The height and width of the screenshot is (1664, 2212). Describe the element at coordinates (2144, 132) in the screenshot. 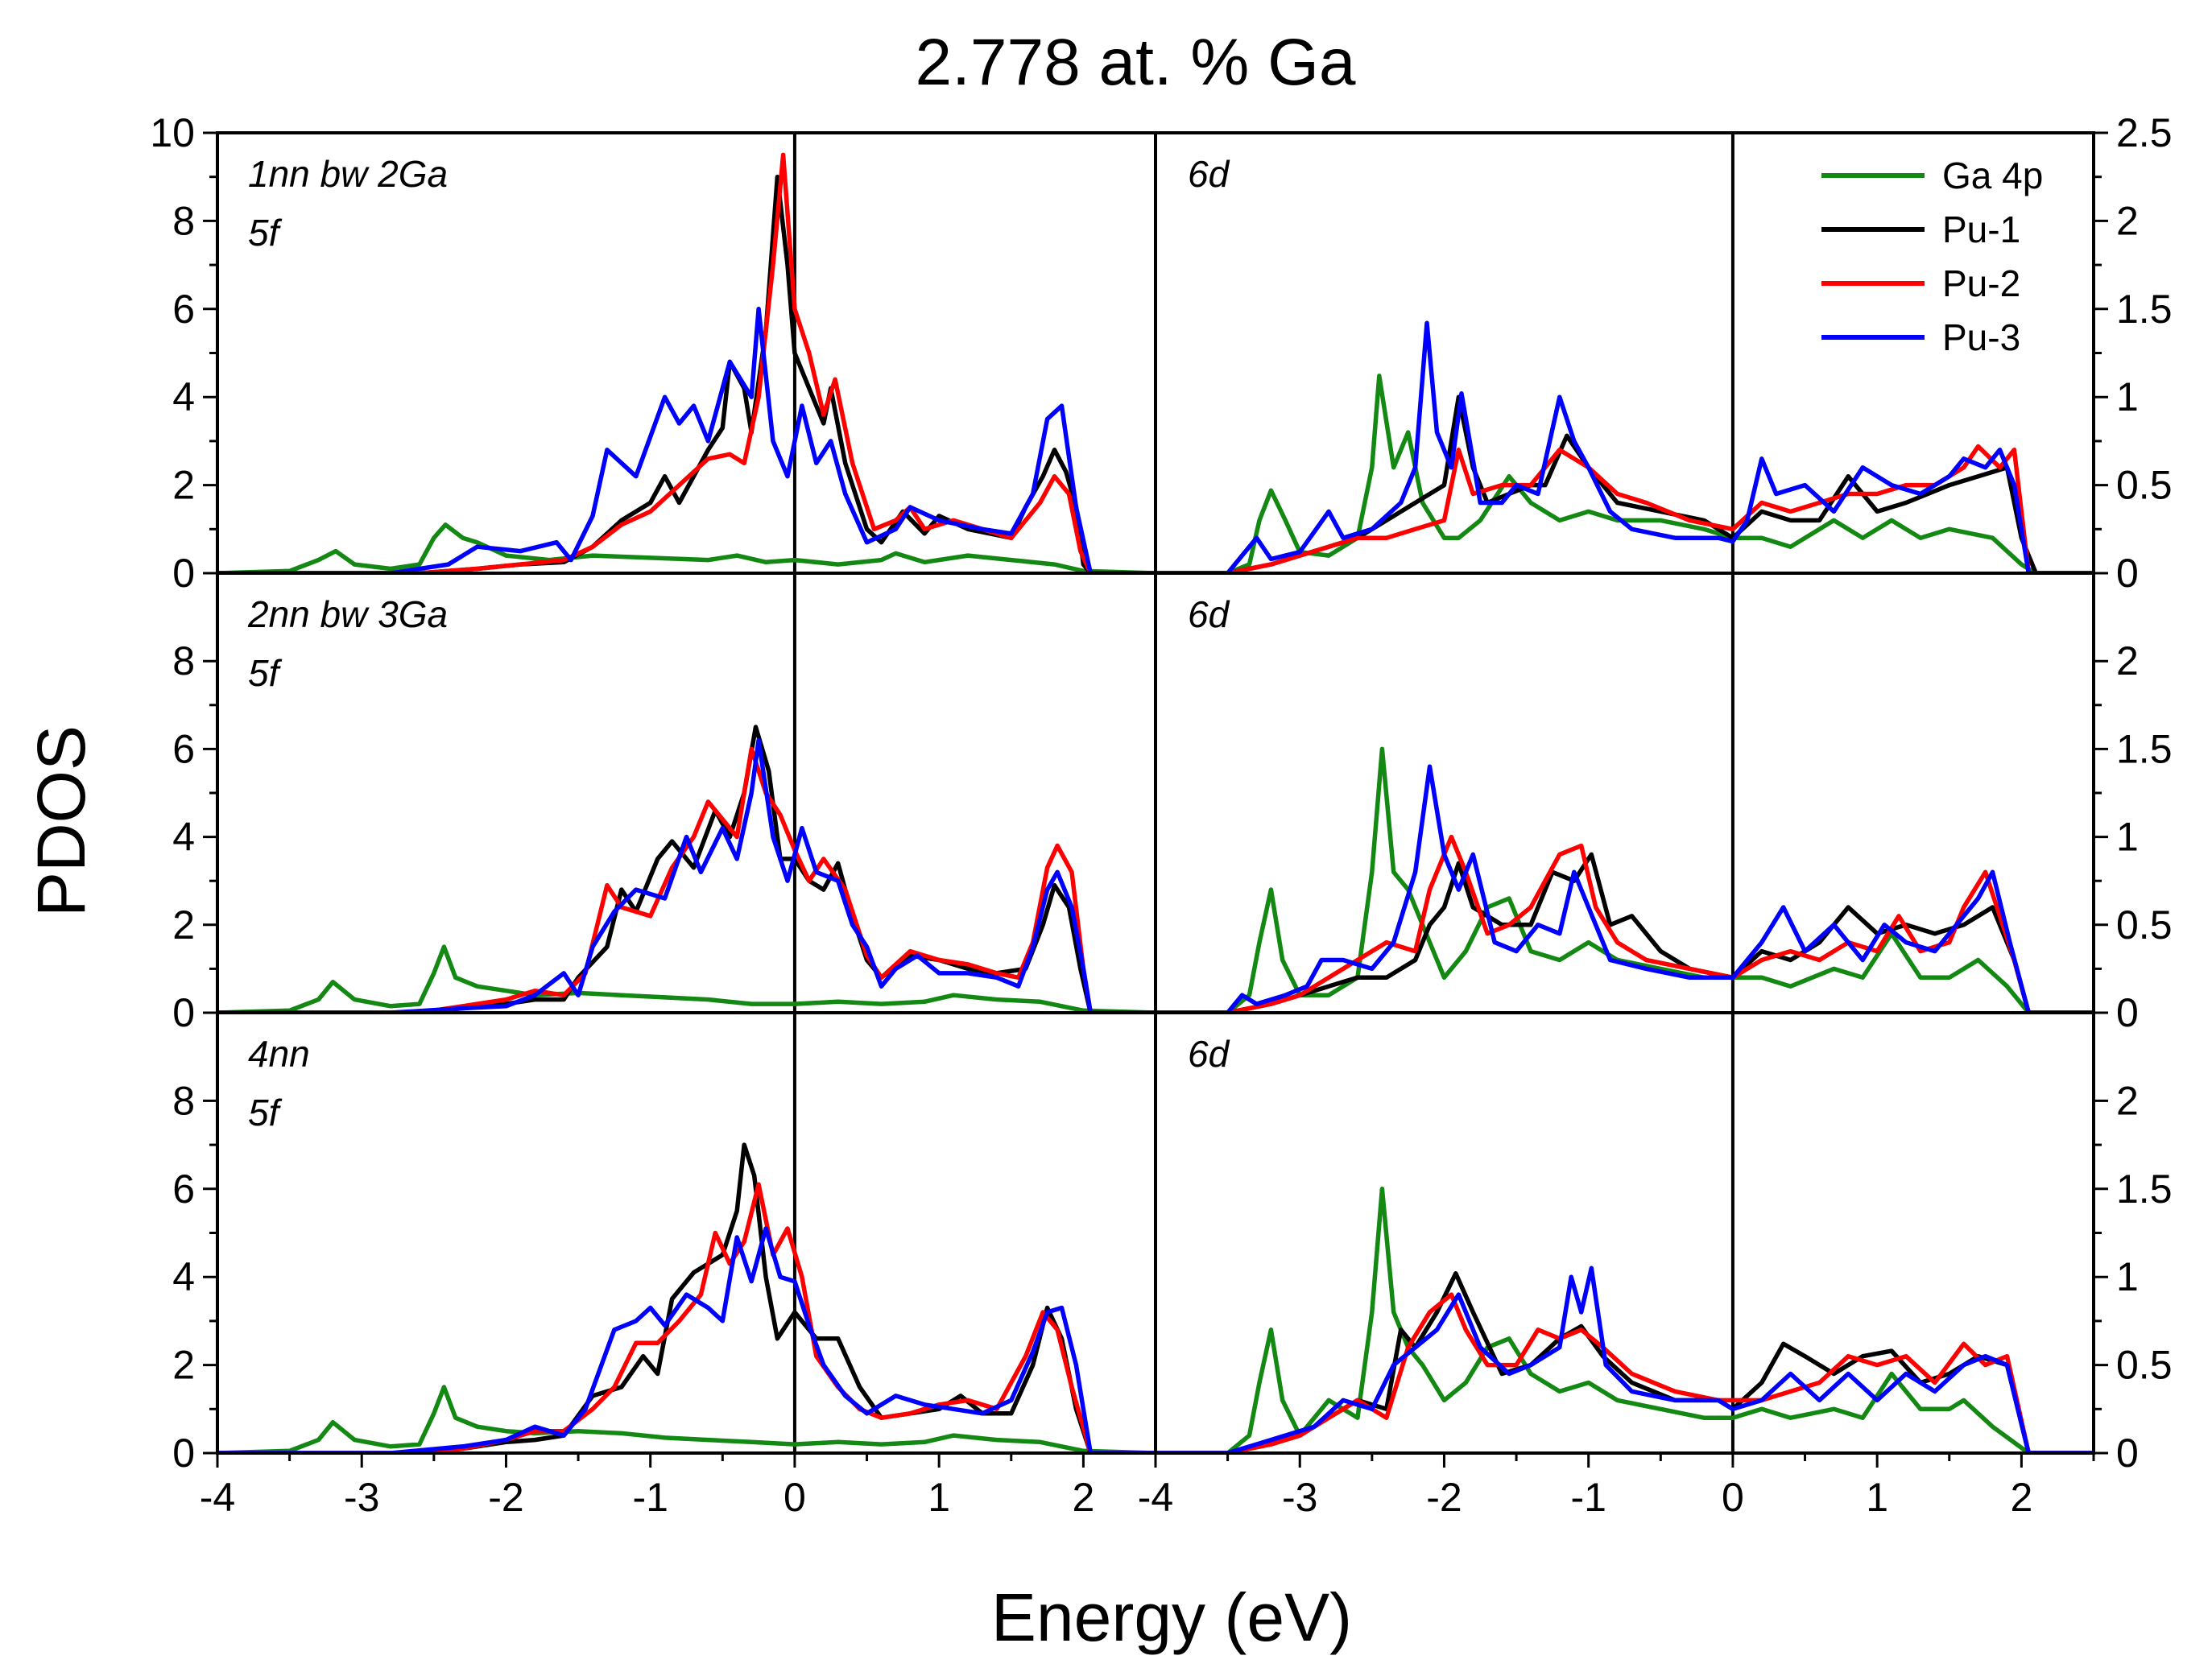

I see `y-tick-label: 2.5` at that location.